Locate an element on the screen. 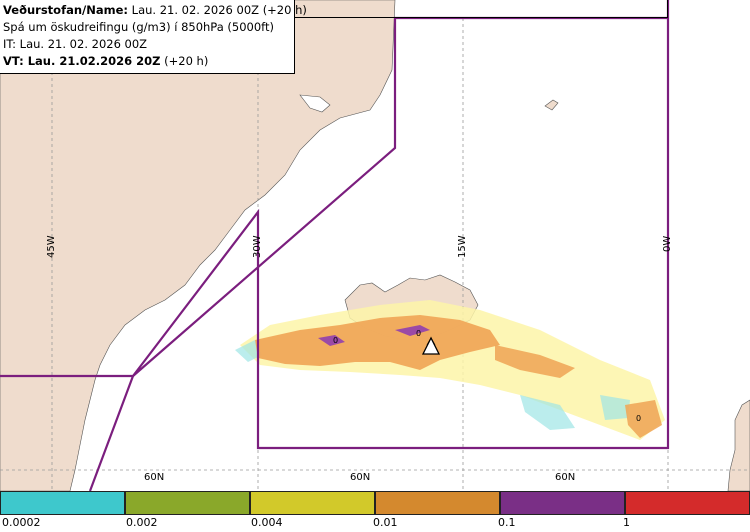 The width and height of the screenshot is (750, 532). legend-label: 0.0002 is located at coordinates (21, 522).